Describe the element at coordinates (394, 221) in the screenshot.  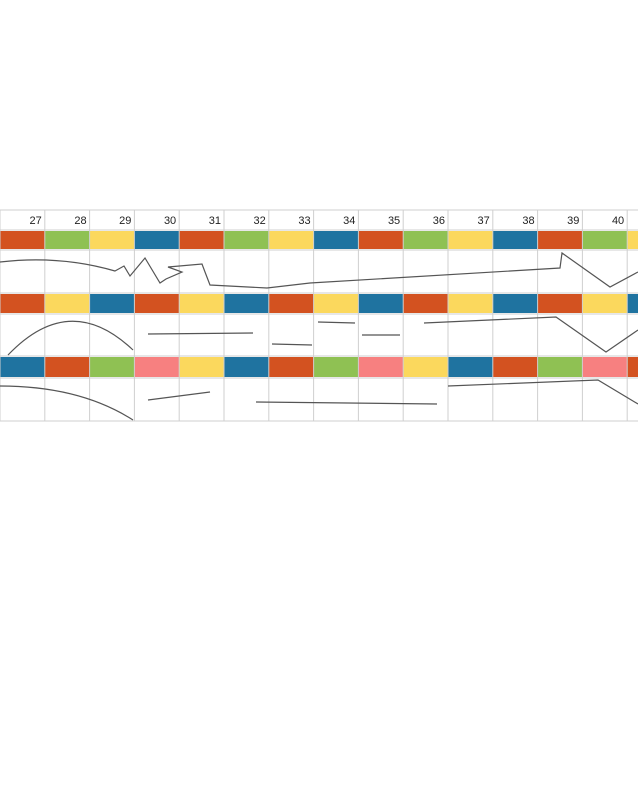
I see `column-header: 35` at that location.